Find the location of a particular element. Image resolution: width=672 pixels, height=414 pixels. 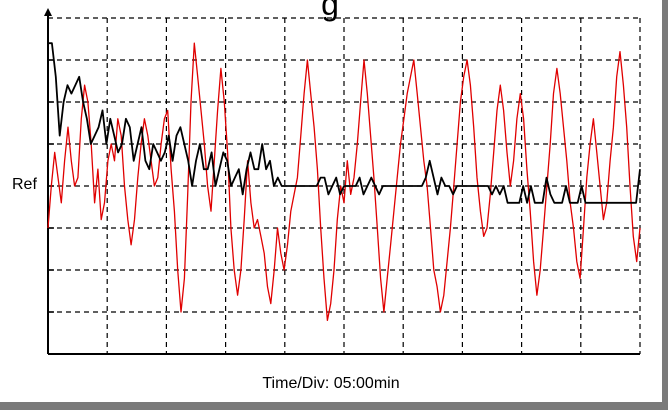

y-reference-label: Ref is located at coordinates (24, 184).